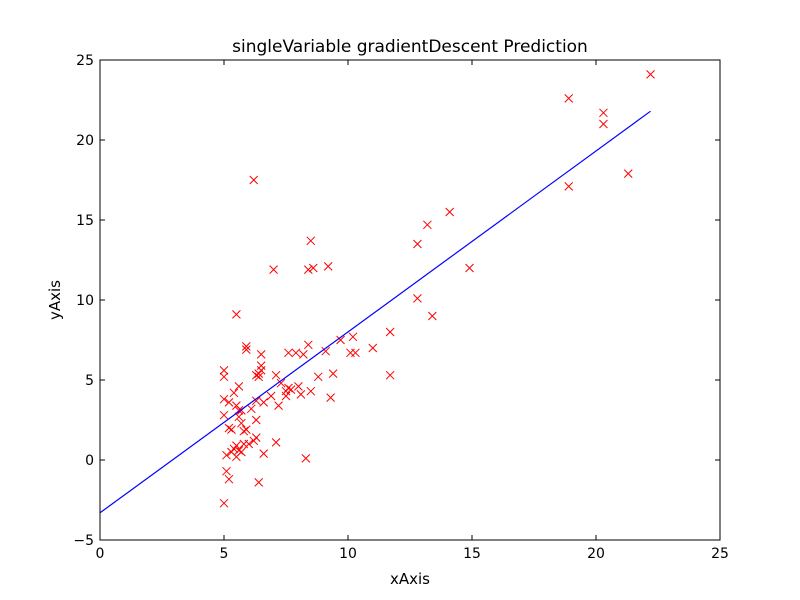 The height and width of the screenshot is (600, 800). I want to click on y-tick-label: 0, so click(89, 461).